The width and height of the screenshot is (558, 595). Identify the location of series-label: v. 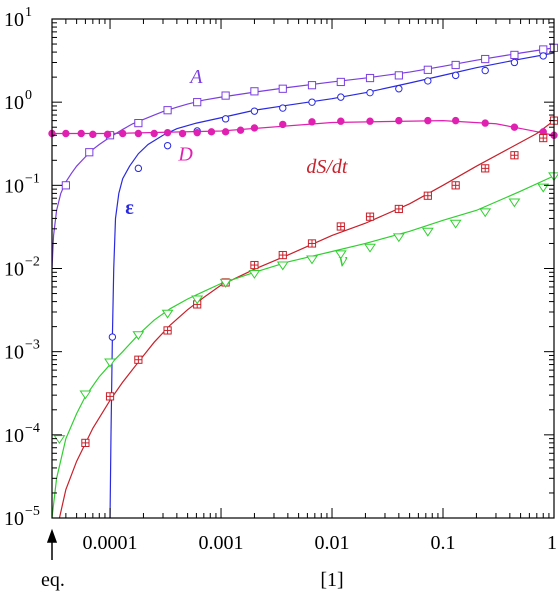
(342, 261).